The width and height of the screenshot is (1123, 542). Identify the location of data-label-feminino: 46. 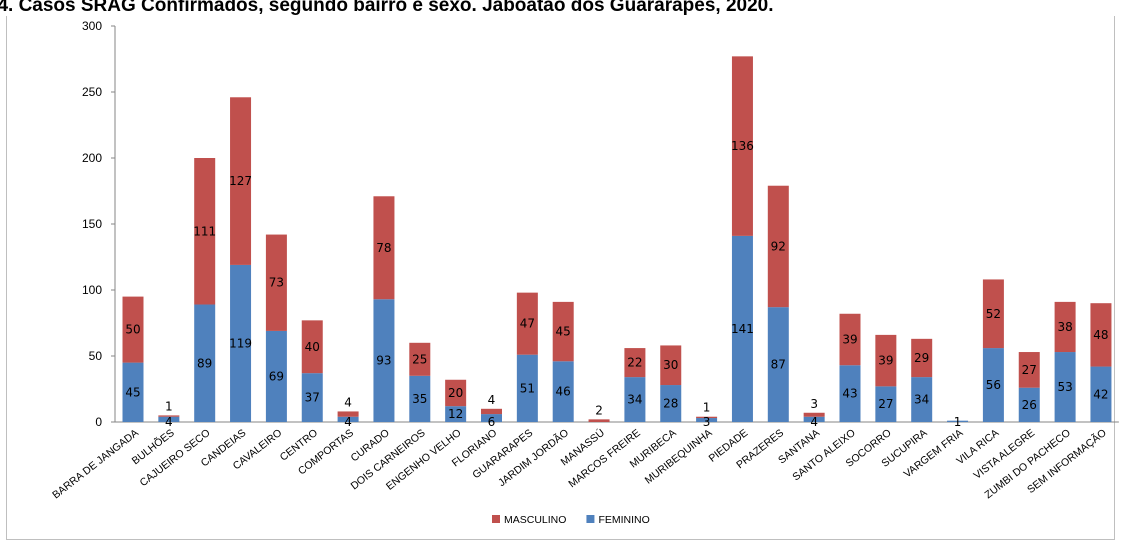
(563, 392).